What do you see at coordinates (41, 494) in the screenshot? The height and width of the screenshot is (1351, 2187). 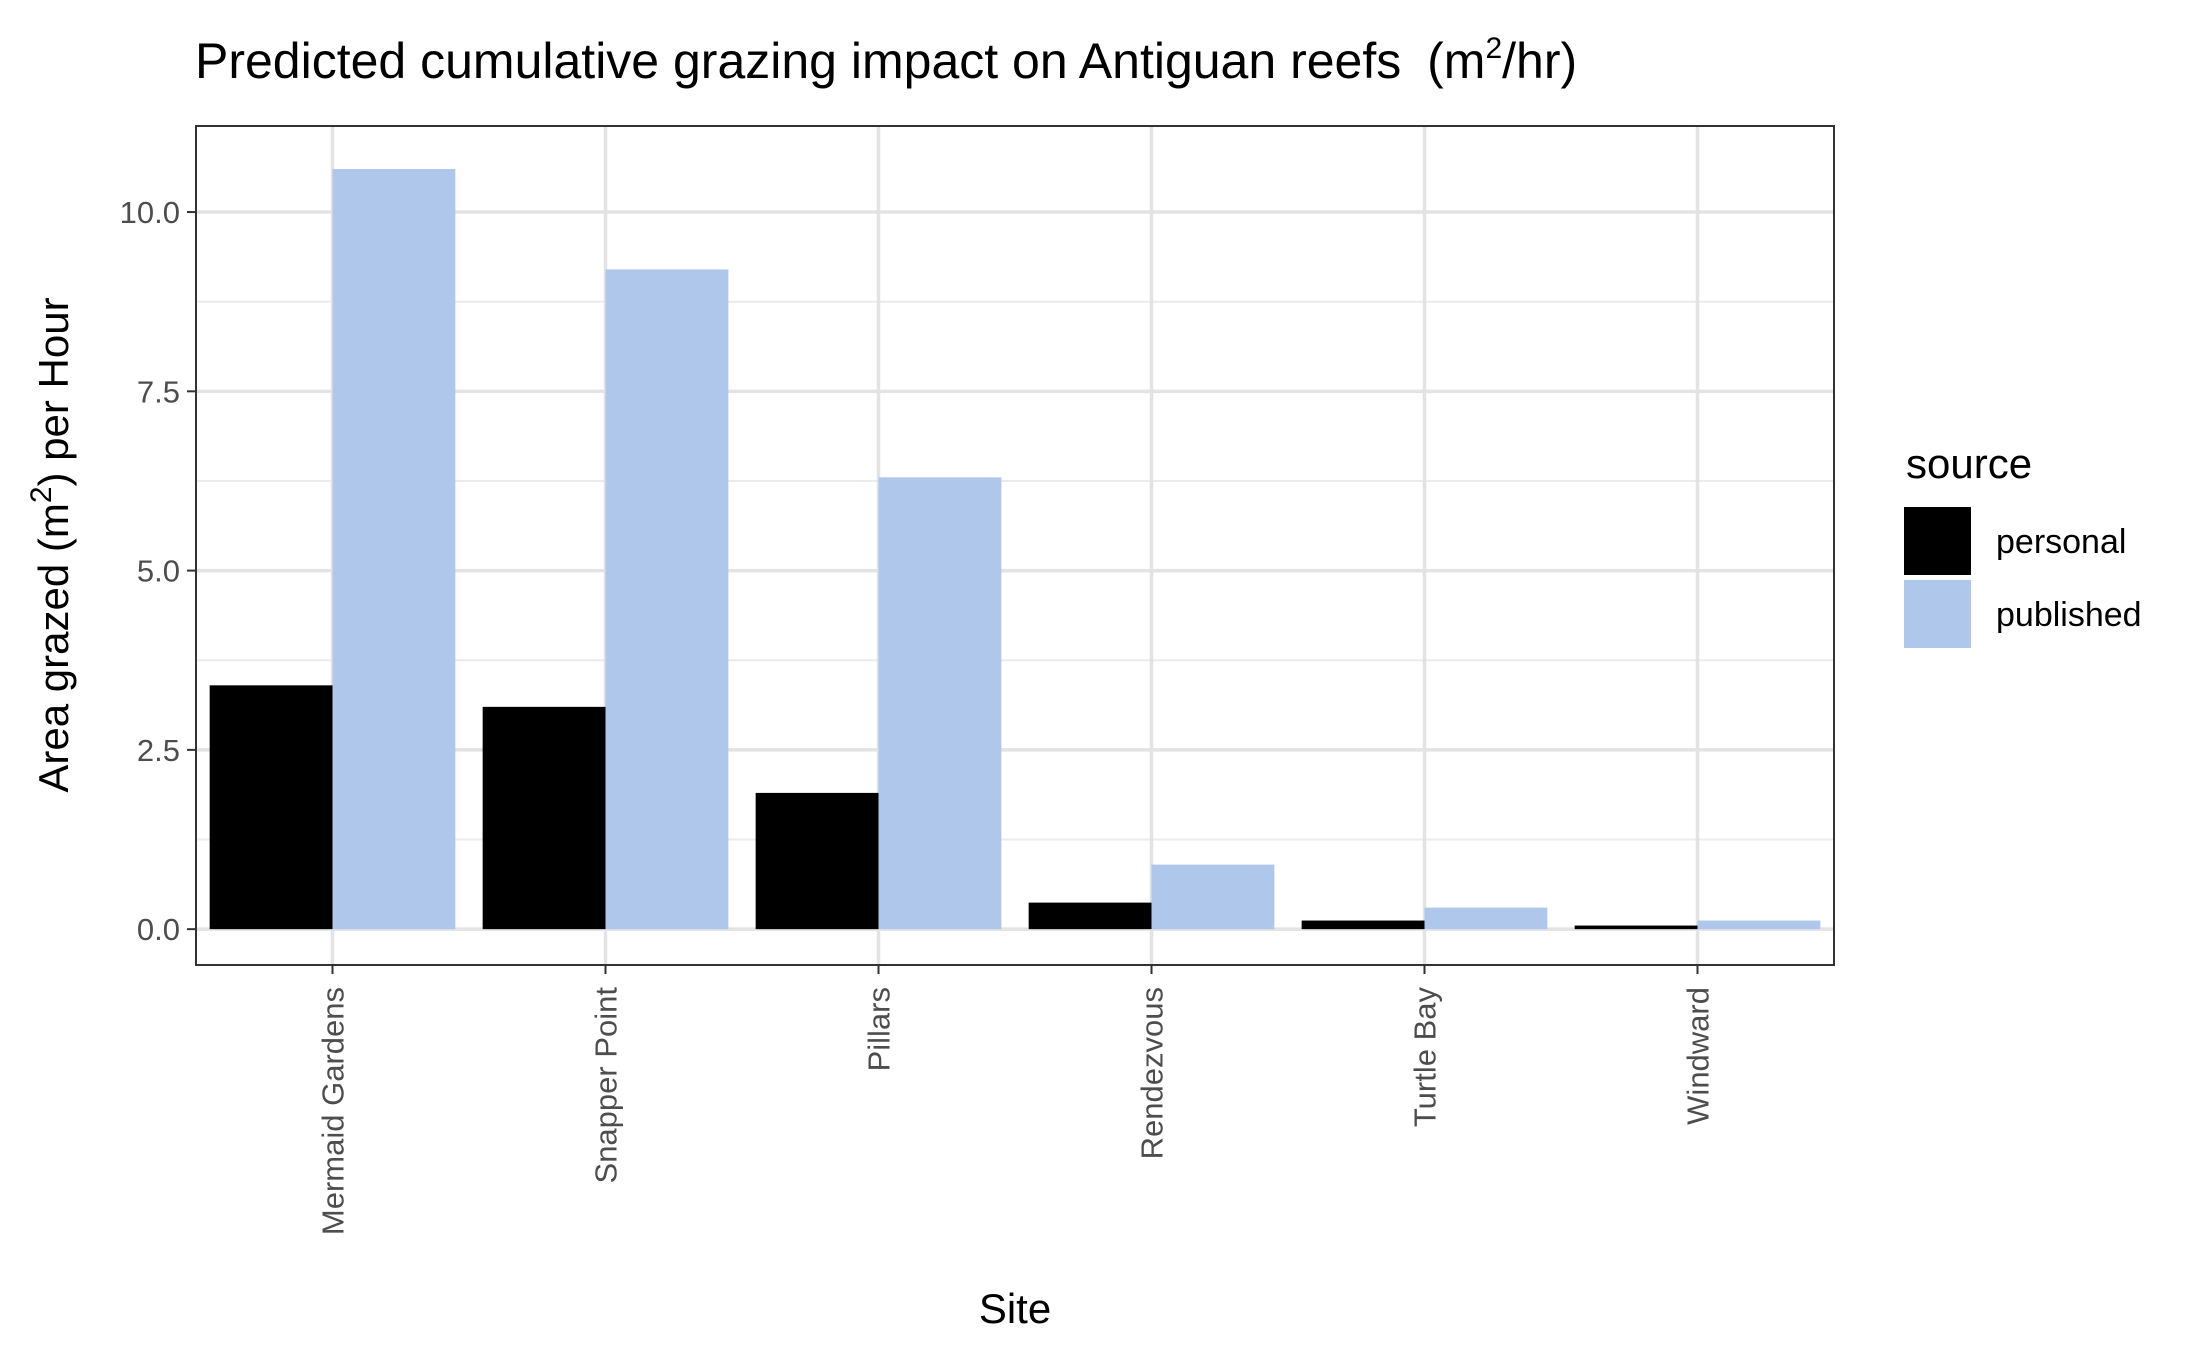 I see `y-axis-title-sup: 2` at bounding box center [41, 494].